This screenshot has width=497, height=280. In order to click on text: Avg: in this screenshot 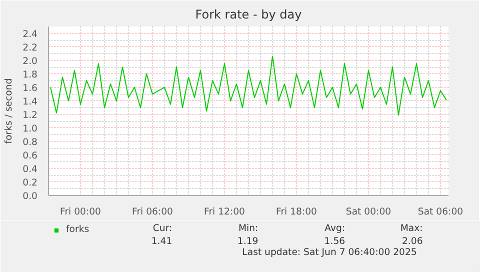, I will do `click(335, 228)`.